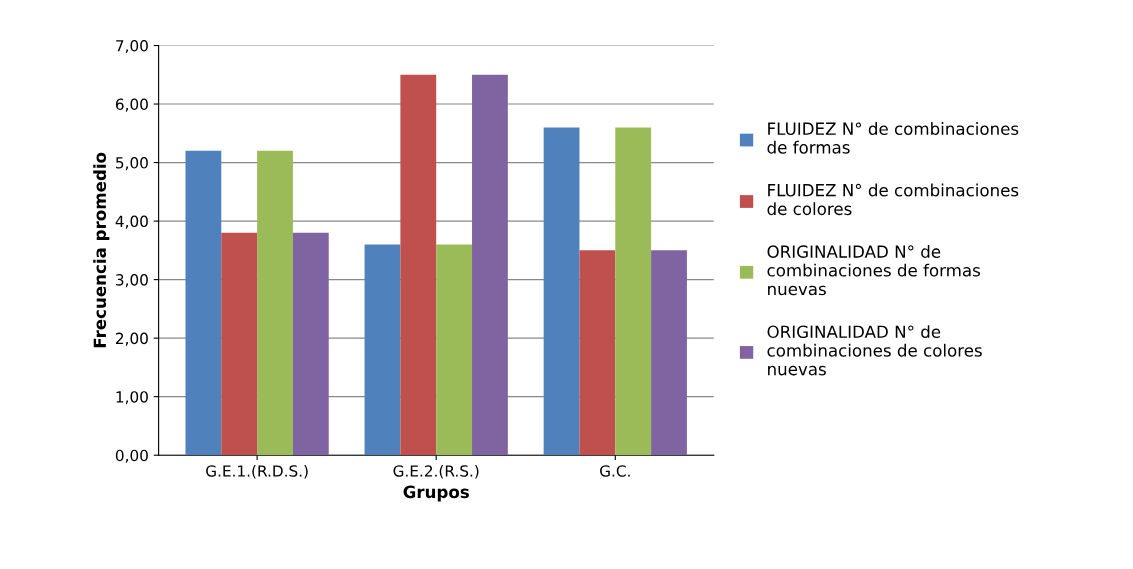  What do you see at coordinates (131, 456) in the screenshot?
I see `y-tick-label: 0,00` at bounding box center [131, 456].